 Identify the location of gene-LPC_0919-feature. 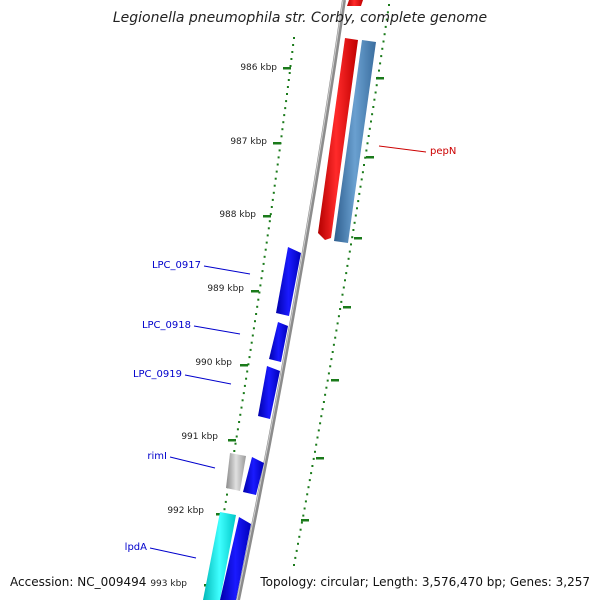
(269, 392).